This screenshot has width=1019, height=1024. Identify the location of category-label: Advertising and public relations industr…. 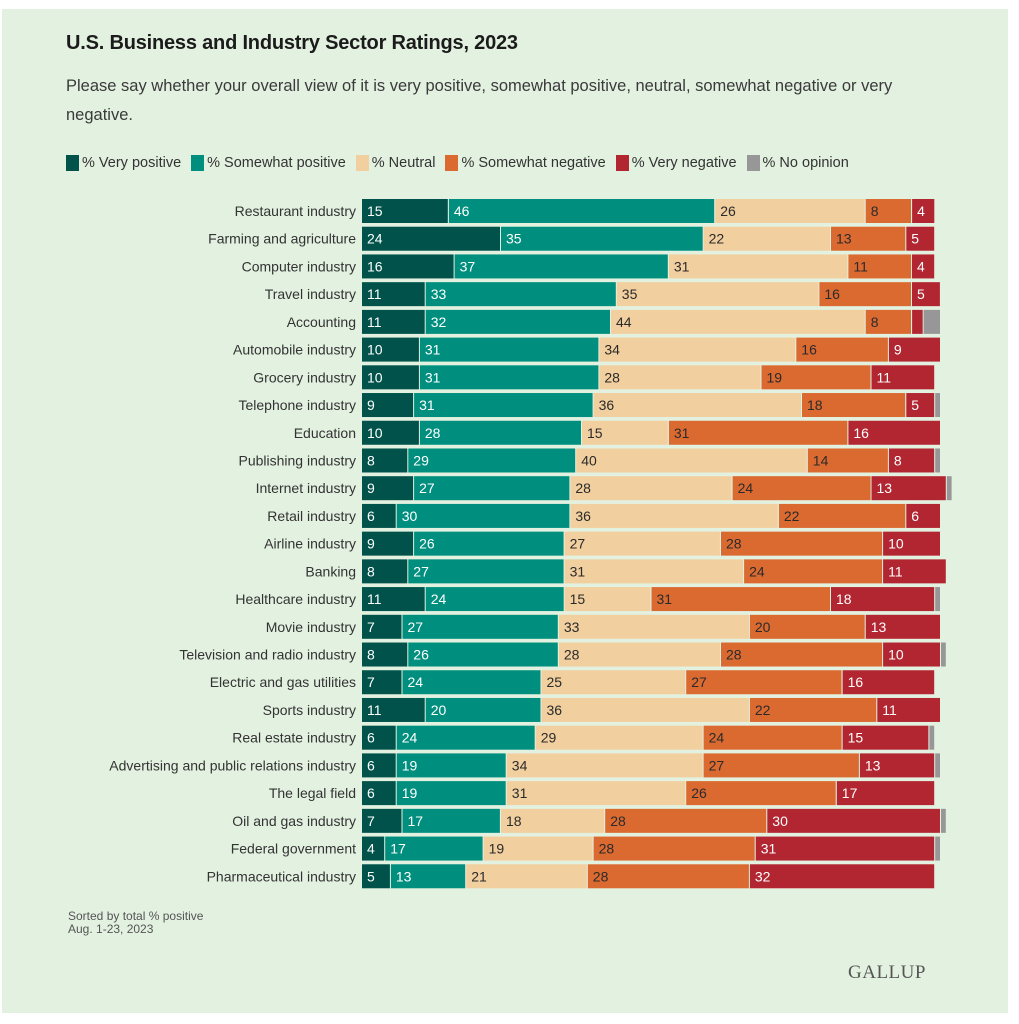
(232, 765).